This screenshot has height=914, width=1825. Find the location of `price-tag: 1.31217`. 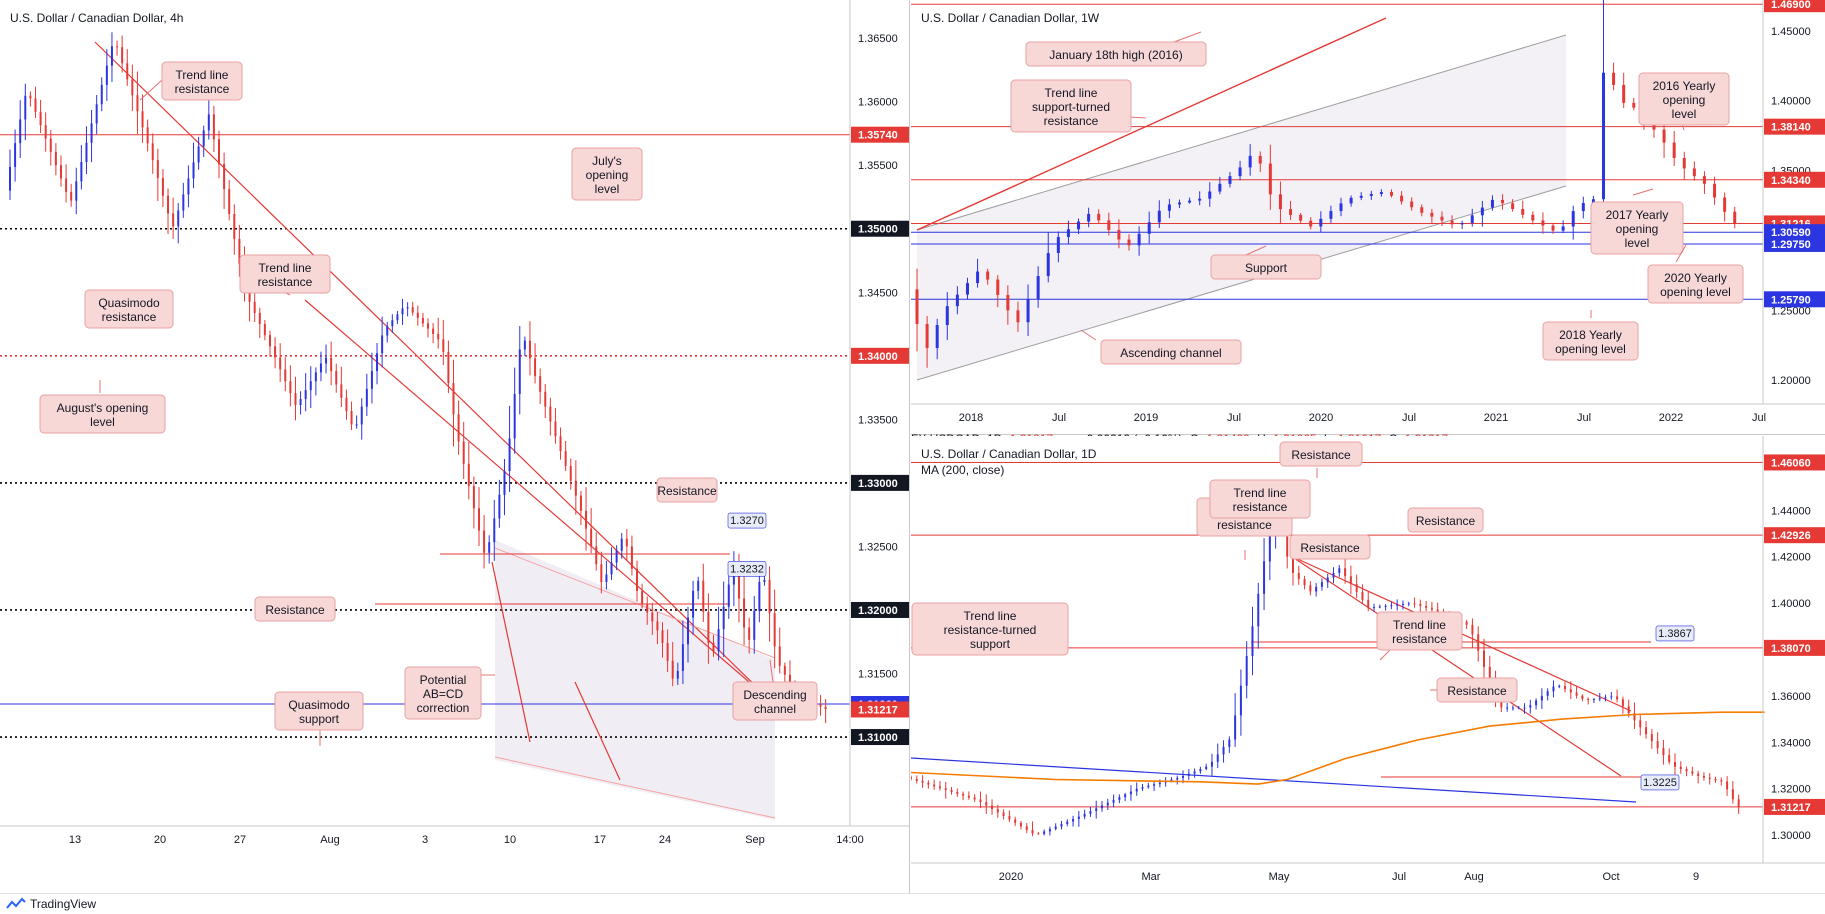

price-tag: 1.31217 is located at coordinates (880, 709).